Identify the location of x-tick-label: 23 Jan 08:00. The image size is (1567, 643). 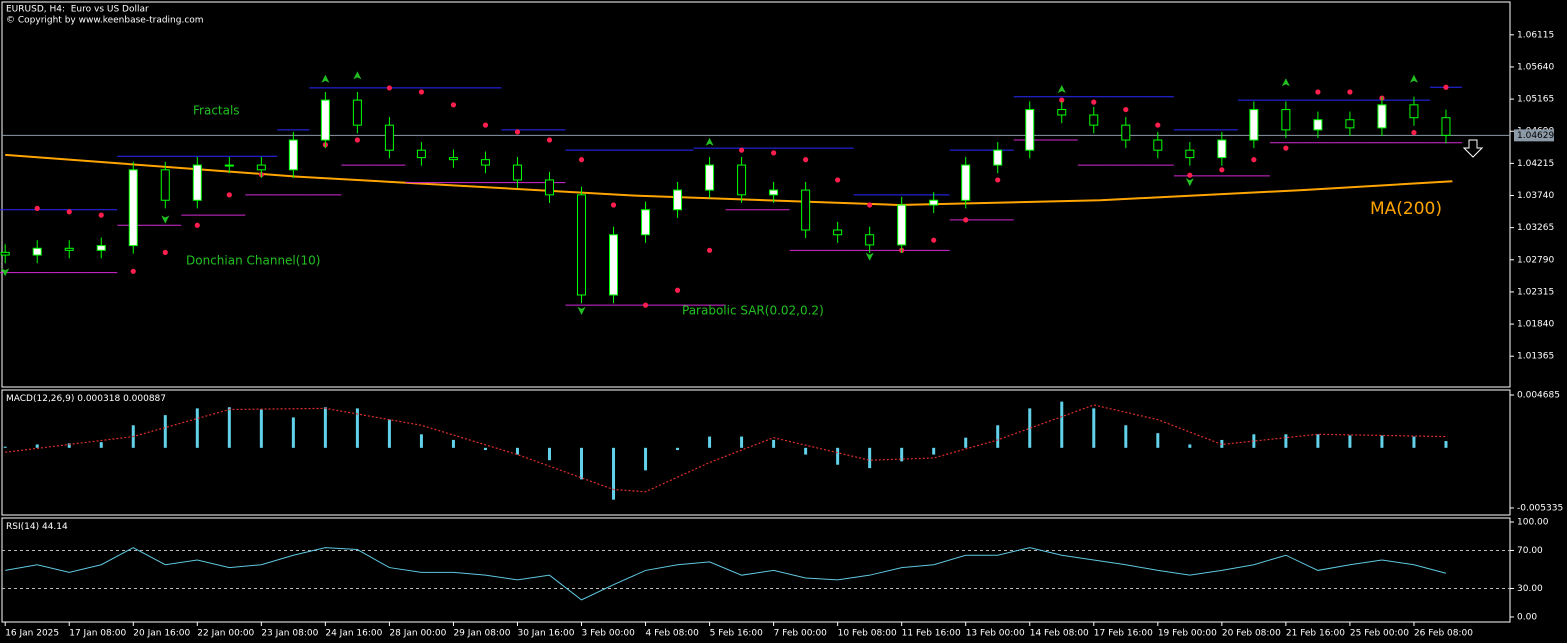
(289, 634).